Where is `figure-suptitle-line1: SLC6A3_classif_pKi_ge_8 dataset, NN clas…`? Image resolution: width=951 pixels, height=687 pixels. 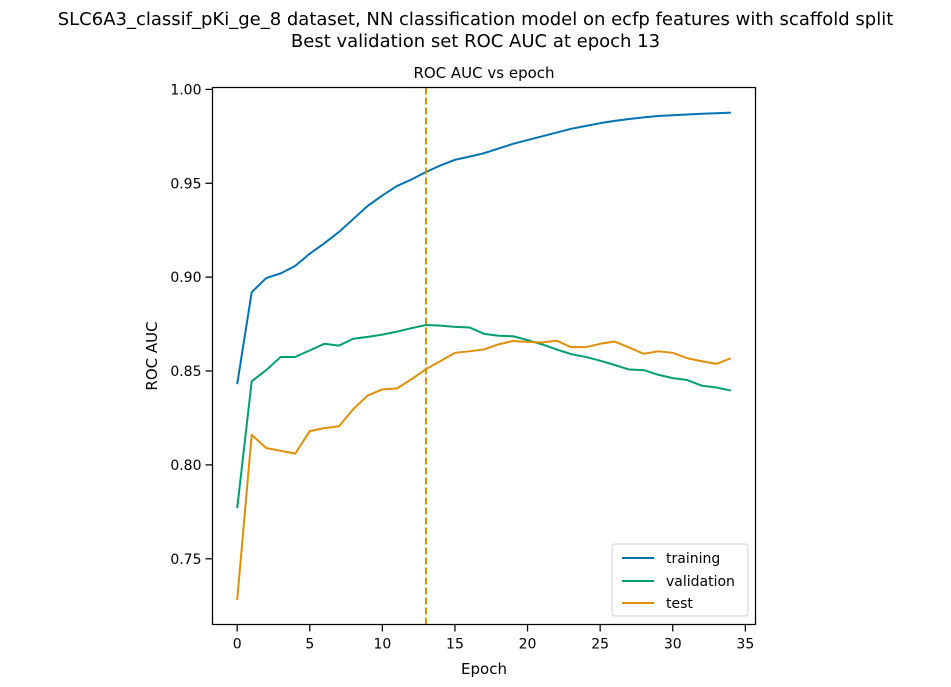
figure-suptitle-line1: SLC6A3_classif_pKi_ge_8 dataset, NN clas… is located at coordinates (475, 19).